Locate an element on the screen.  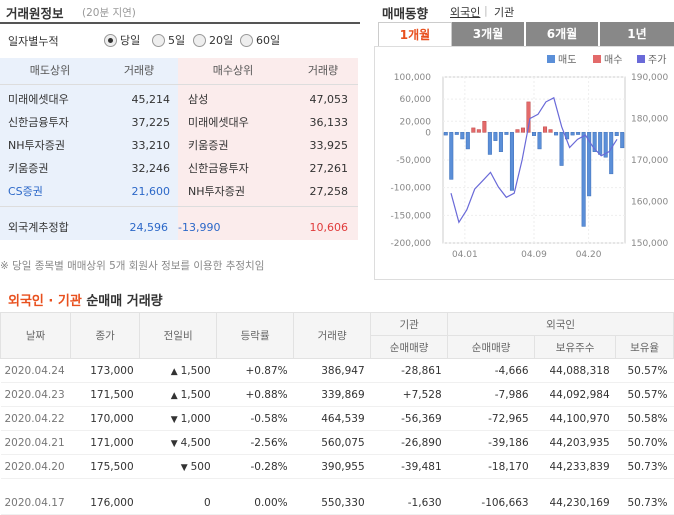
cell-volume: 339,869 is located at coordinates (332, 394).